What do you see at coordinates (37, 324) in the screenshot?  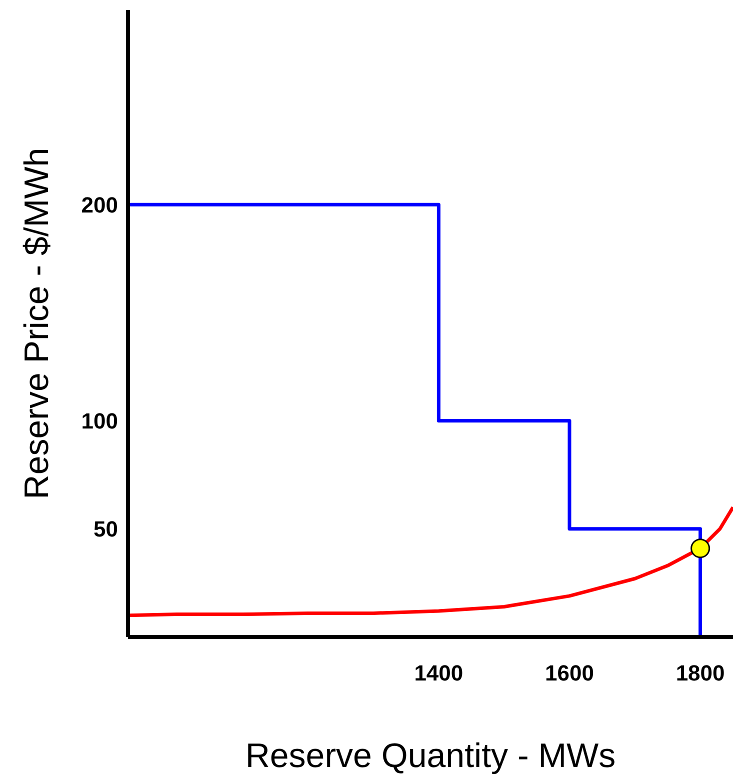 I see `y-axis-title: Reserve Price - $/MWh` at bounding box center [37, 324].